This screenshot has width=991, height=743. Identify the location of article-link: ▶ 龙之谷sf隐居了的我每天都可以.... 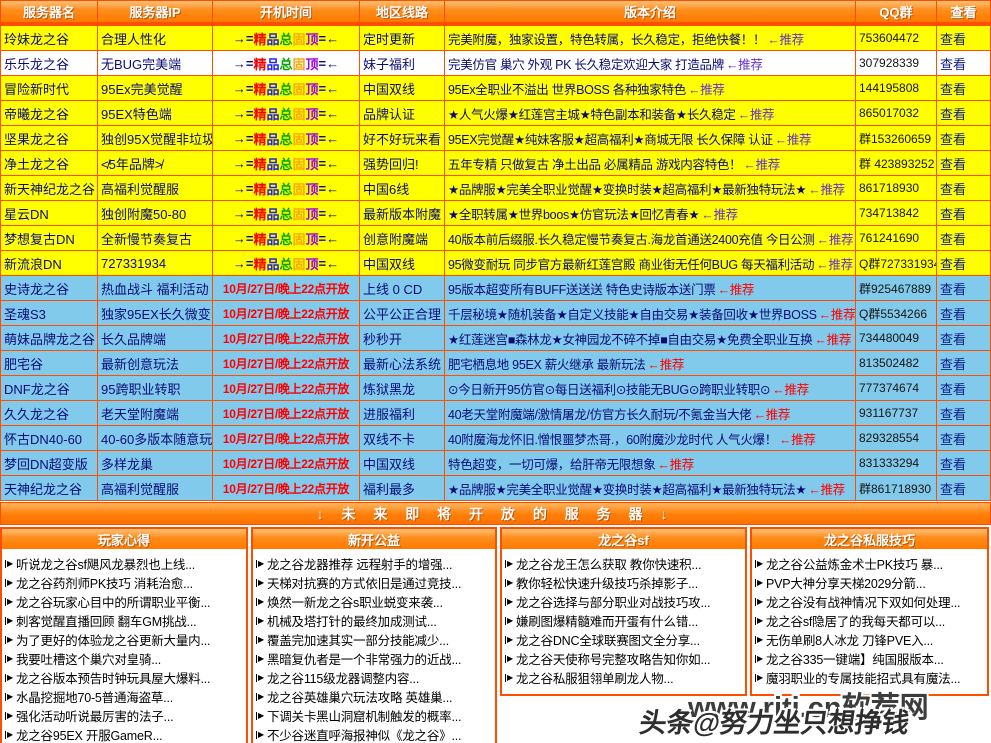
(869, 620).